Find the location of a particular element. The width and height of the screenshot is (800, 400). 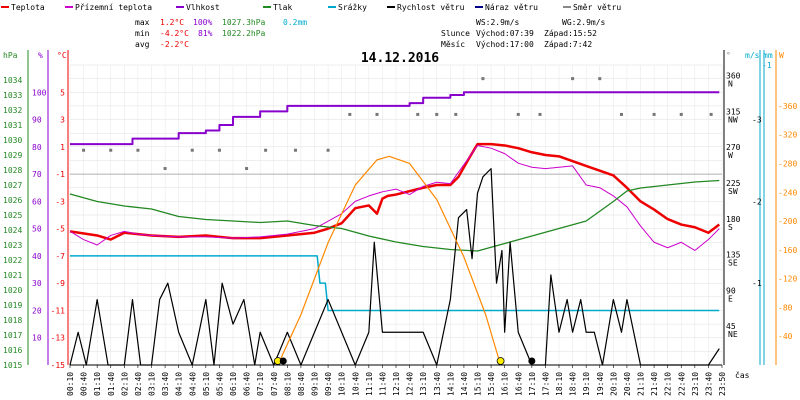

tick-pressure: 1034 is located at coordinates (12, 80).